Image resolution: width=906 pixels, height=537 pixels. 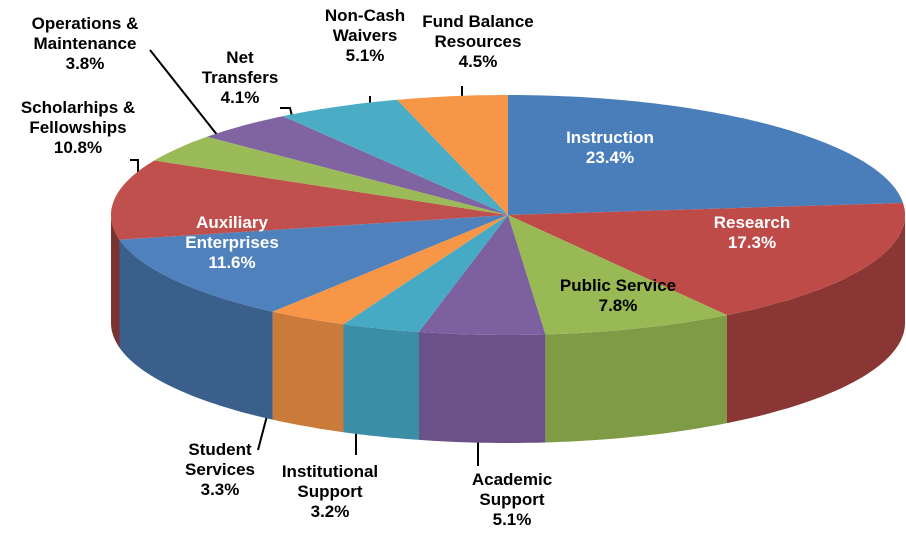 I want to click on slice-label: Fund Balance Resources 4.5%, so click(x=477, y=42).